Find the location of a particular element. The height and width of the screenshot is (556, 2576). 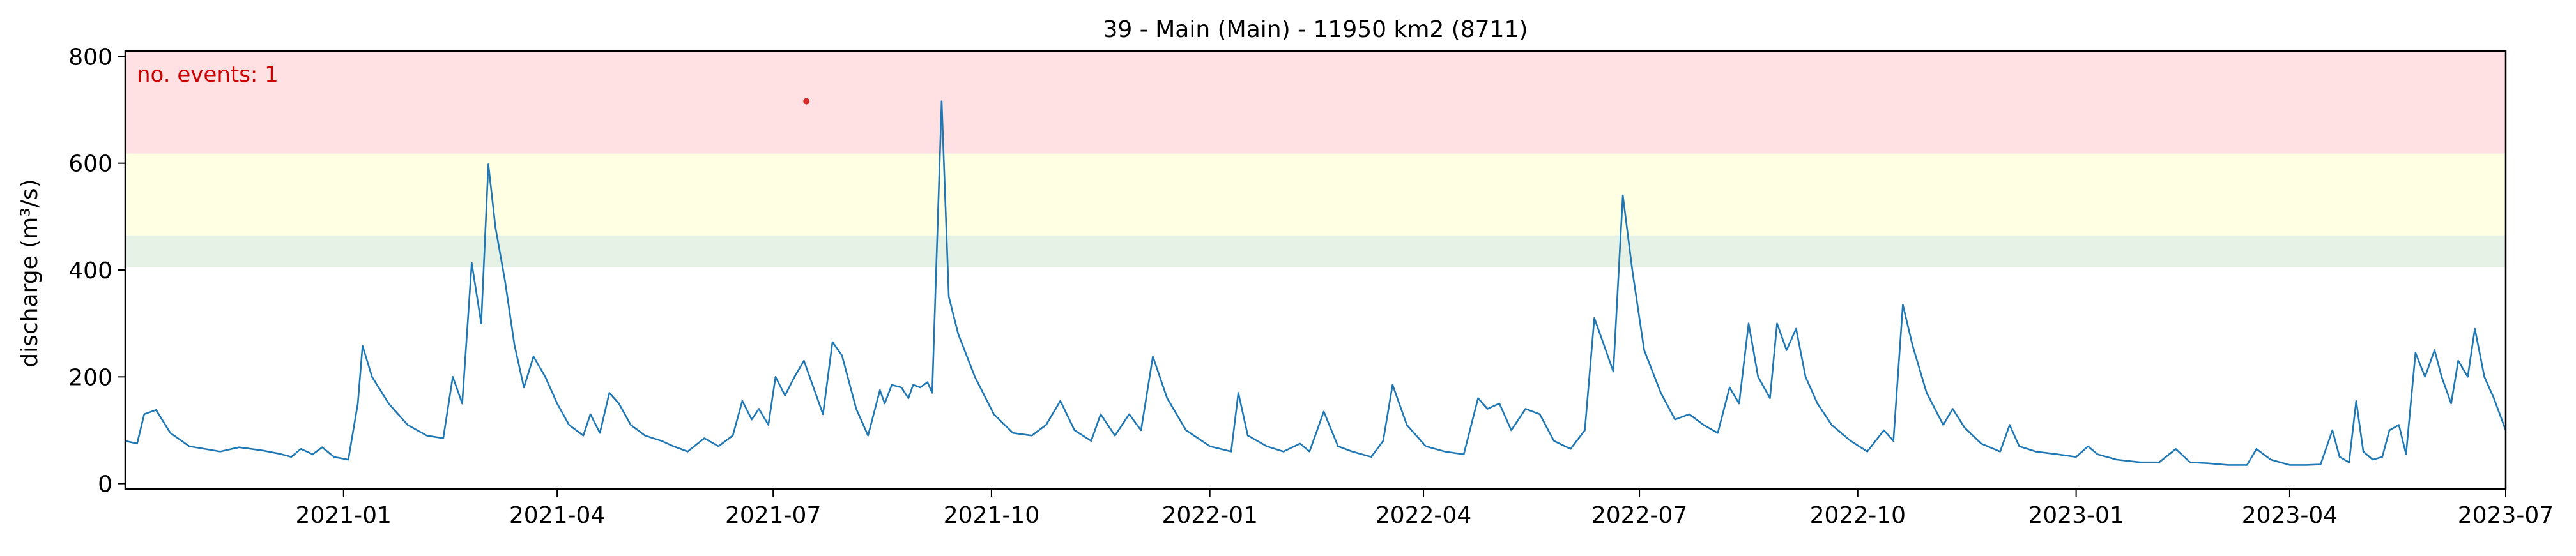

y-axis: 0 200 400 600 800 is located at coordinates (96, 271).